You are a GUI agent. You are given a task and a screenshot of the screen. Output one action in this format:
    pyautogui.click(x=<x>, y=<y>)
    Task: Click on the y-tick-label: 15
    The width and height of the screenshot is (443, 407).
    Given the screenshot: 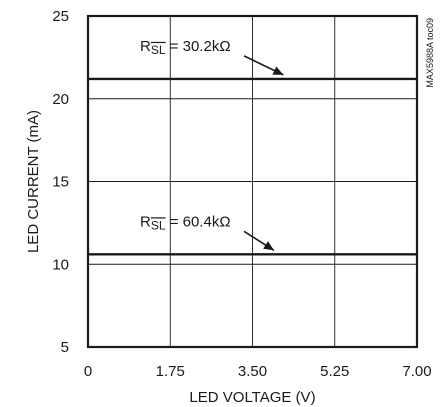 What is the action you would take?
    pyautogui.click(x=60, y=182)
    